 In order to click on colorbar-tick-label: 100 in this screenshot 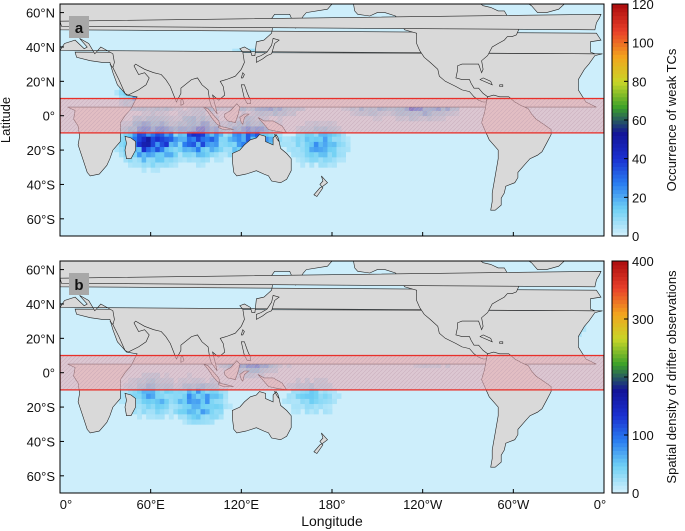, I will do `click(643, 43)`.